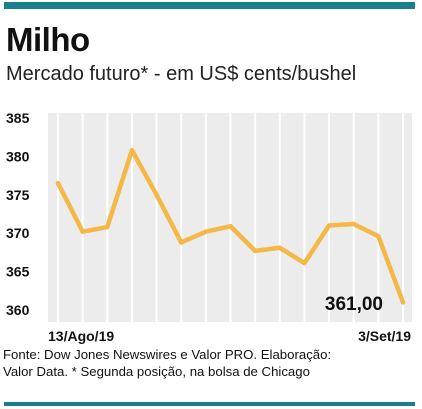  What do you see at coordinates (18, 214) in the screenshot?
I see `y-axis-ticks: 385 380 375 370 365 360` at bounding box center [18, 214].